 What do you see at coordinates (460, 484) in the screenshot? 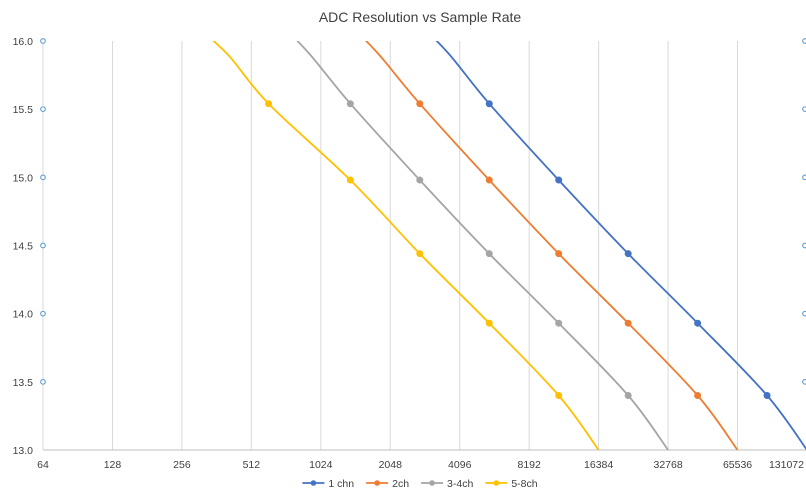
I see `legend-label: 3-4ch` at bounding box center [460, 484].